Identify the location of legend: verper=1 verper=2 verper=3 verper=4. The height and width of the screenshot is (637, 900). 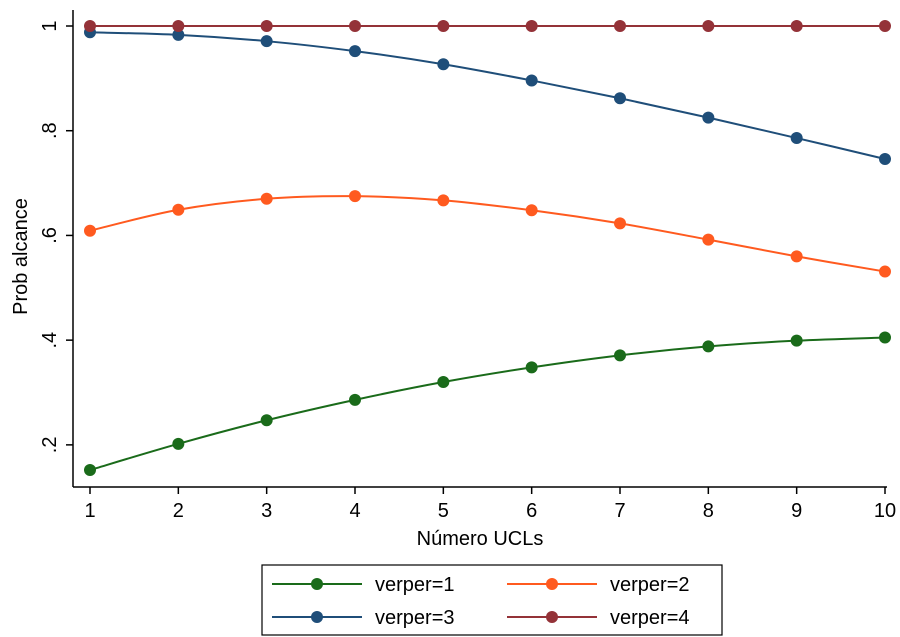
(492, 600).